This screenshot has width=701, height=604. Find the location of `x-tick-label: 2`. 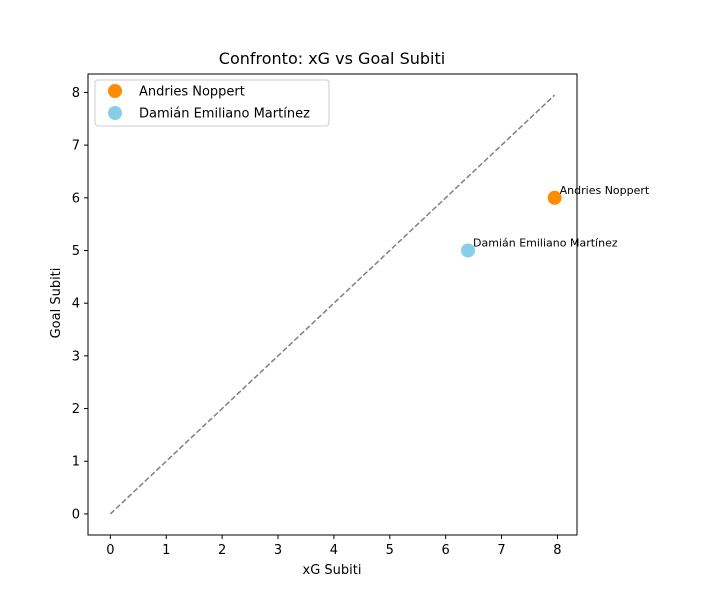

x-tick-label: 2 is located at coordinates (222, 550).